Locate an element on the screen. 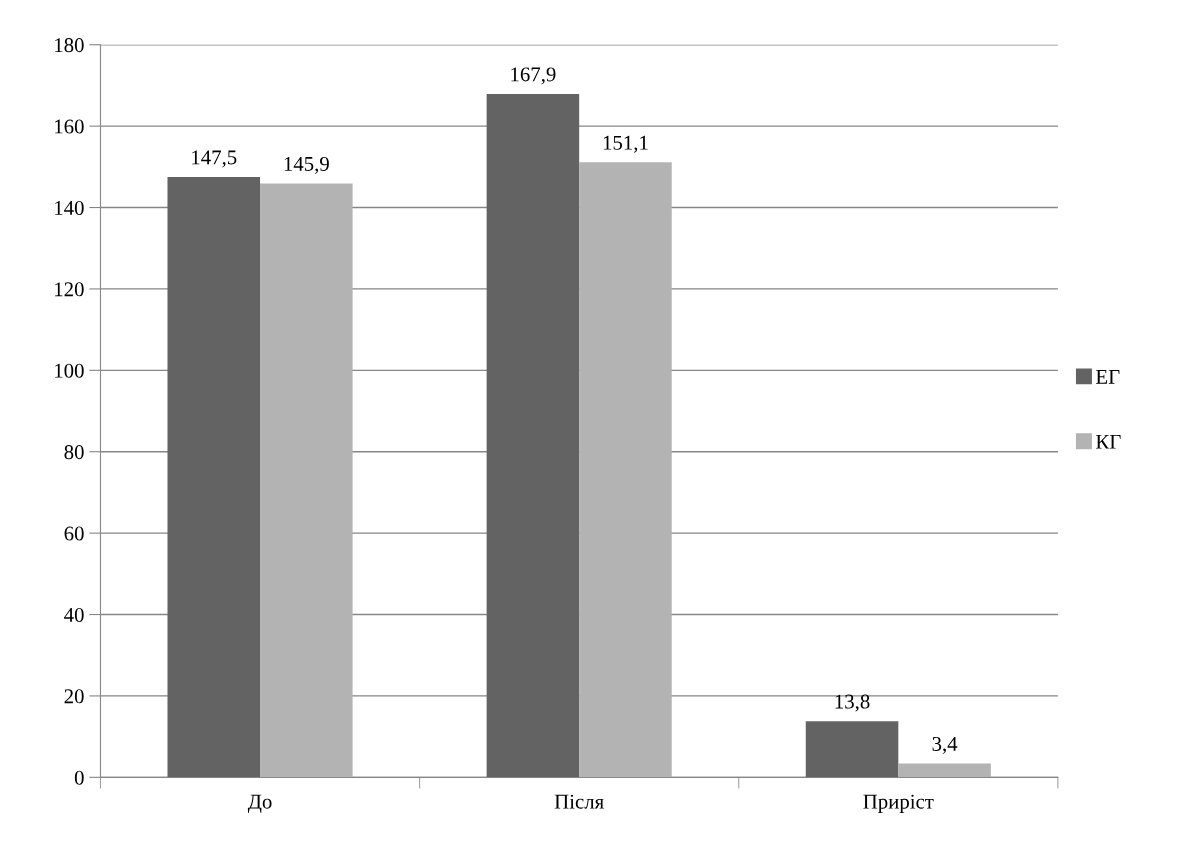 The image size is (1182, 844). y-tick-label: 120 is located at coordinates (69, 289).